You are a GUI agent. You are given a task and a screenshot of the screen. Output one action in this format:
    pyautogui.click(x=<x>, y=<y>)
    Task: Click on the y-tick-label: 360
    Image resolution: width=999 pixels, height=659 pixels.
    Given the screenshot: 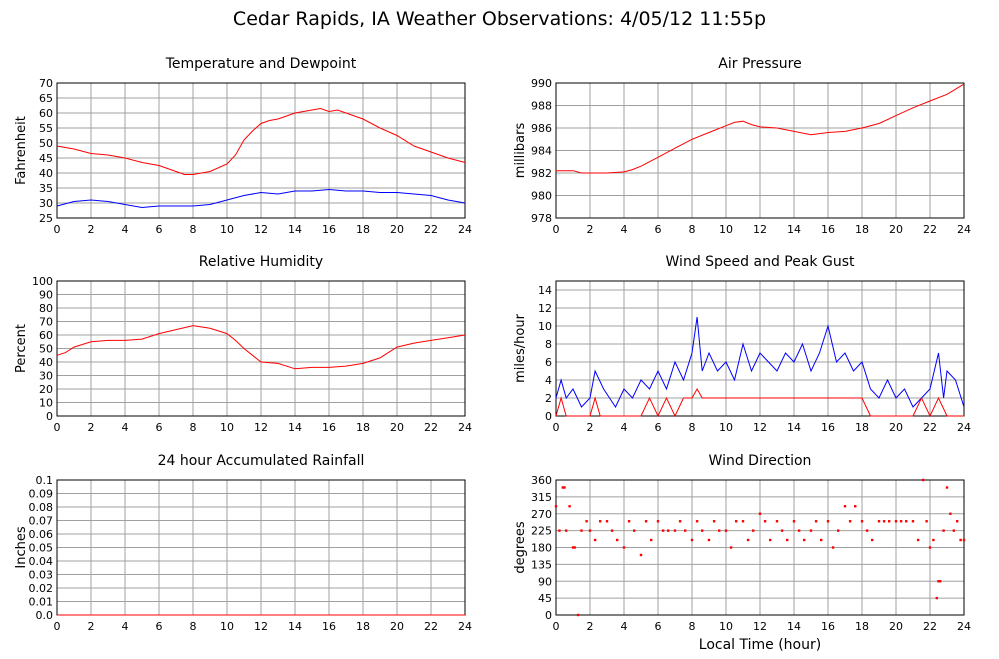 What is the action you would take?
    pyautogui.click(x=541, y=480)
    